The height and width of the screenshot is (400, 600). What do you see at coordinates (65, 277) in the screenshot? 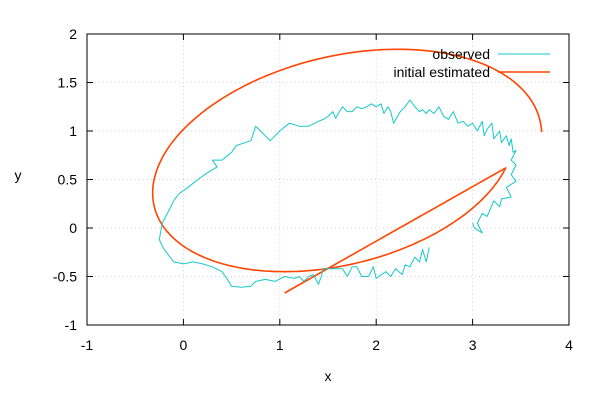
I see `y-tick-label: -0.5` at bounding box center [65, 277].